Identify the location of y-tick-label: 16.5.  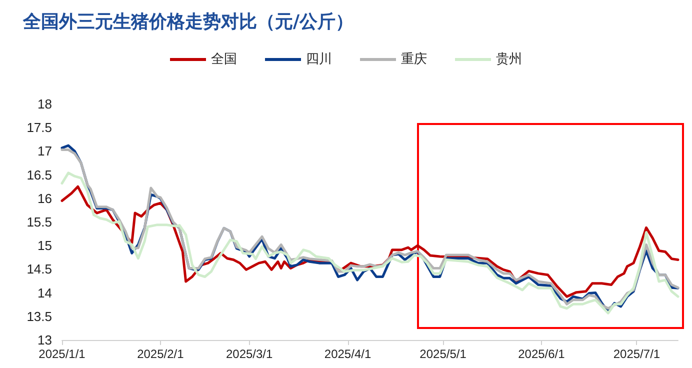
(39, 174).